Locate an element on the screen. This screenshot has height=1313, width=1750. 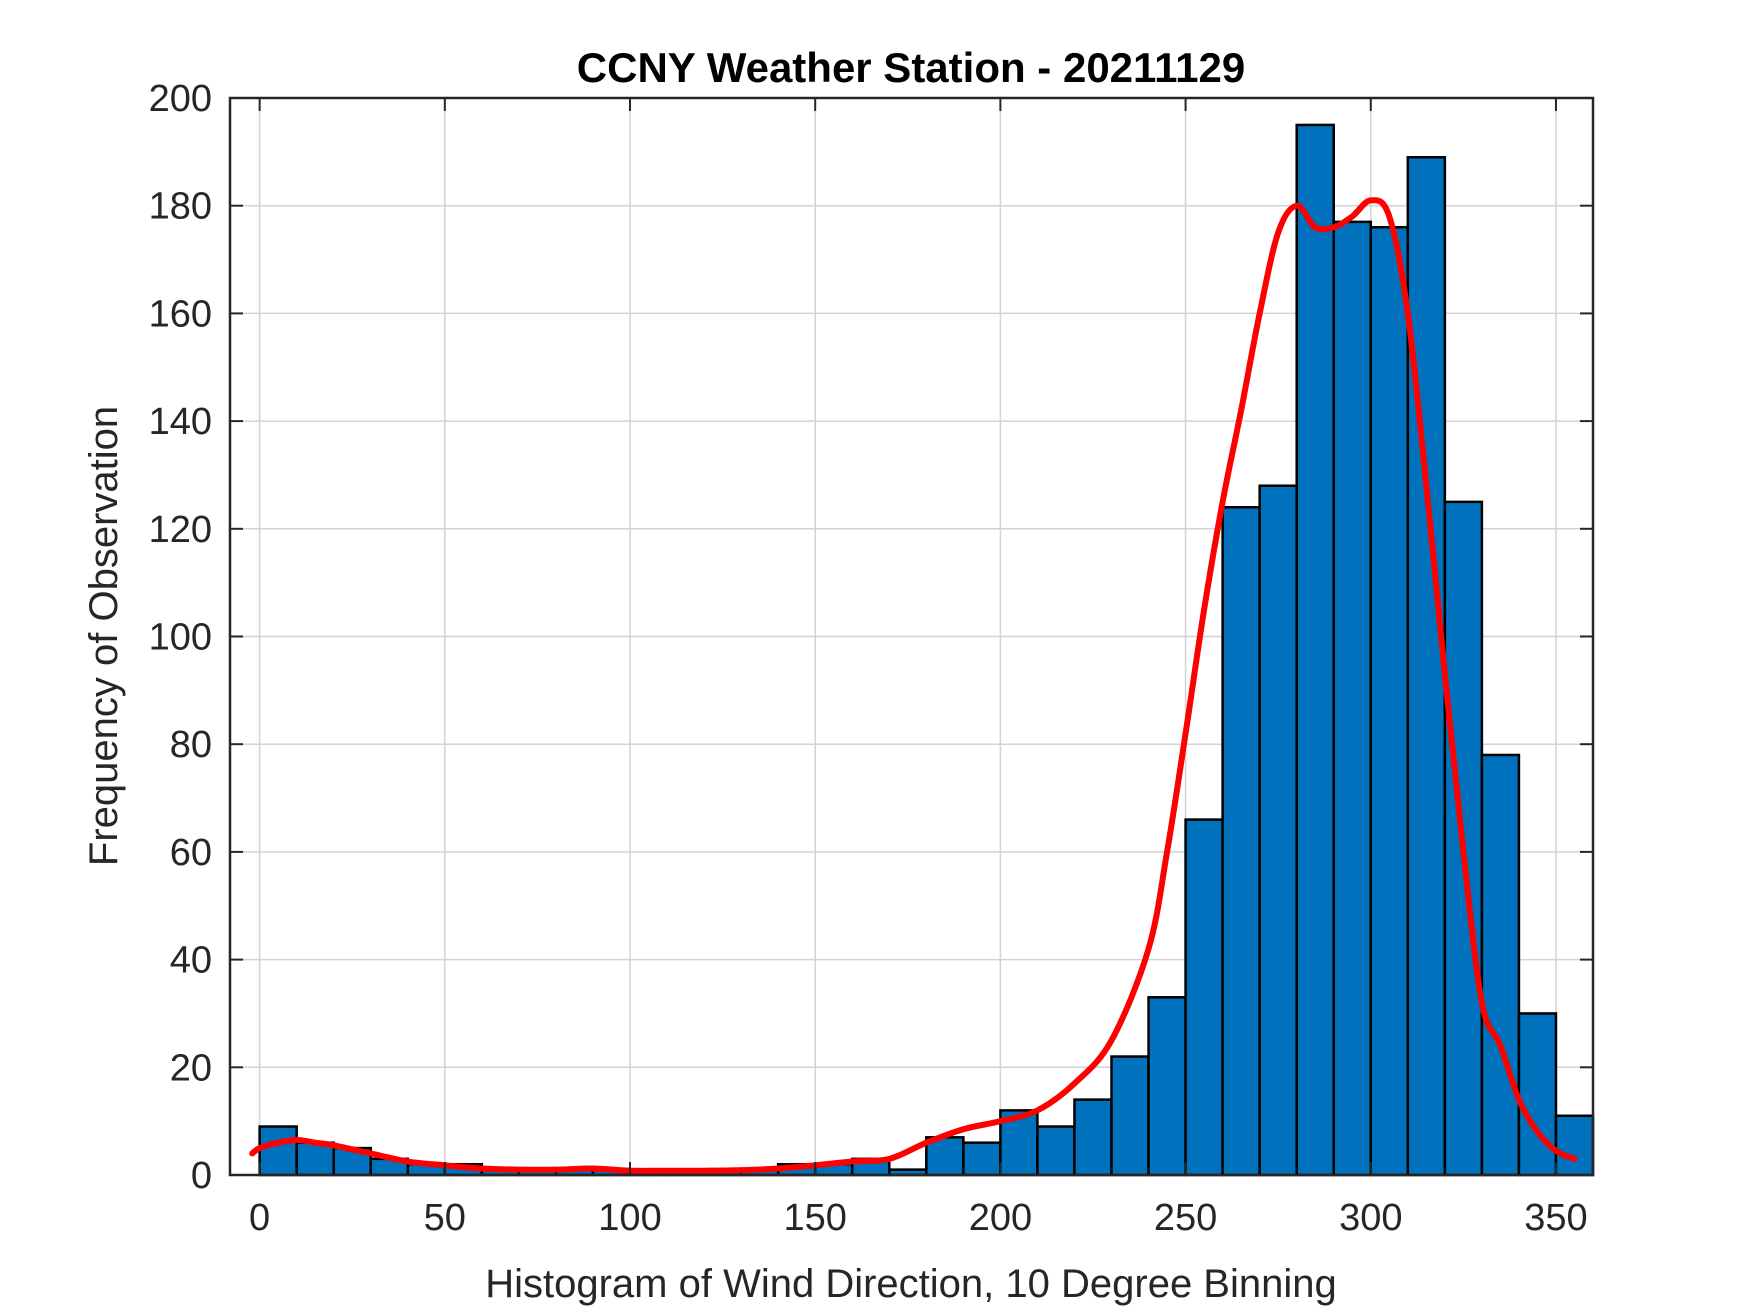
y-tick-label: 100 is located at coordinates (180, 638).